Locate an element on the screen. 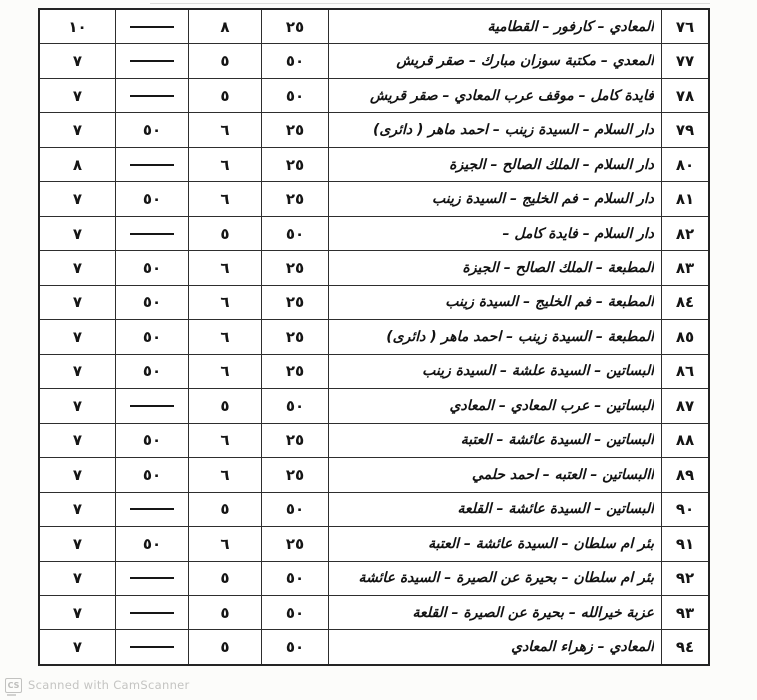  route-name-cell: المعادي – كارفور – القطامية is located at coordinates (495, 27).